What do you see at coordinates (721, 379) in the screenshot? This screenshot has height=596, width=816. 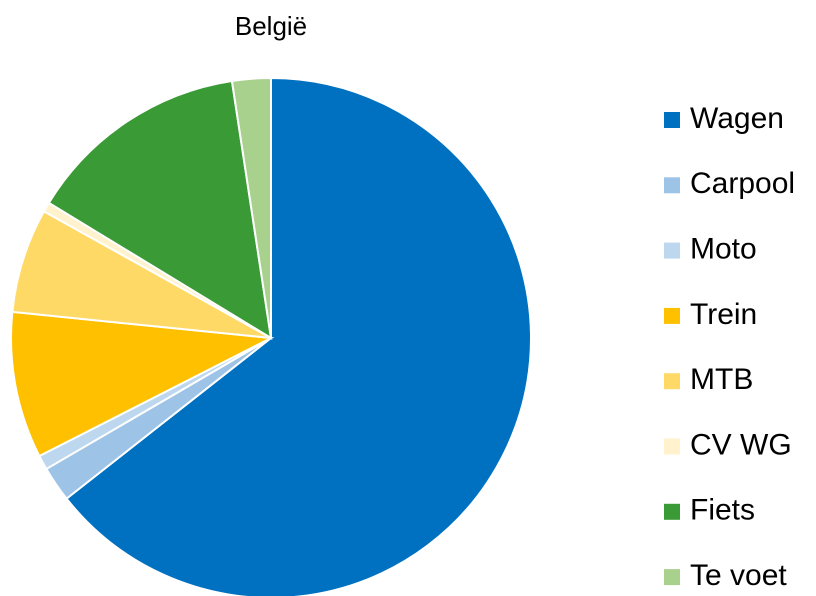 I see `legend-label: MTB` at bounding box center [721, 379].